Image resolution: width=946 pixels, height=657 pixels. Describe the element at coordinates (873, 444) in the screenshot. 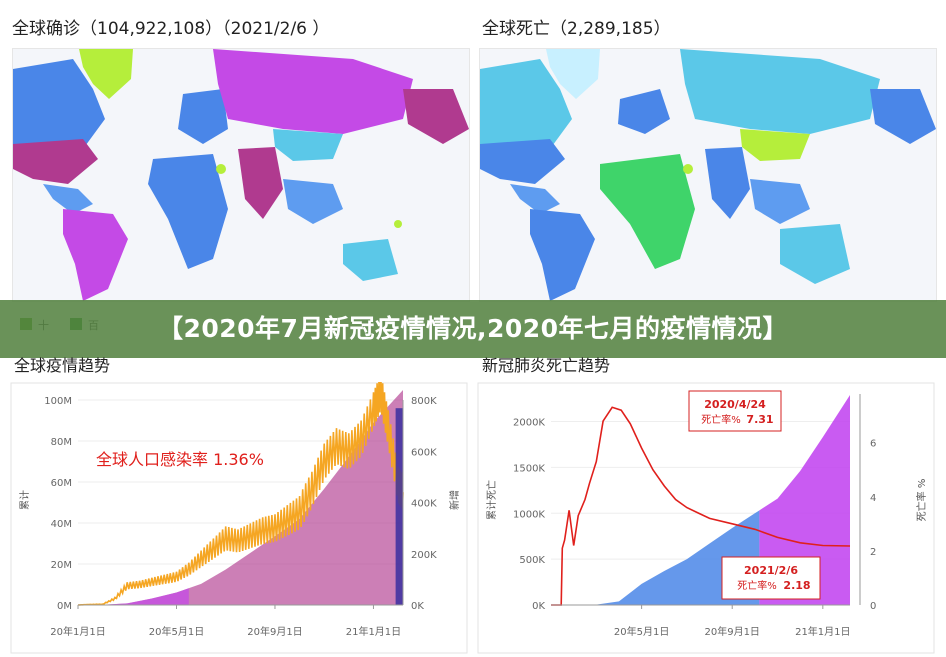

I see `y-right-tick: 6` at that location.